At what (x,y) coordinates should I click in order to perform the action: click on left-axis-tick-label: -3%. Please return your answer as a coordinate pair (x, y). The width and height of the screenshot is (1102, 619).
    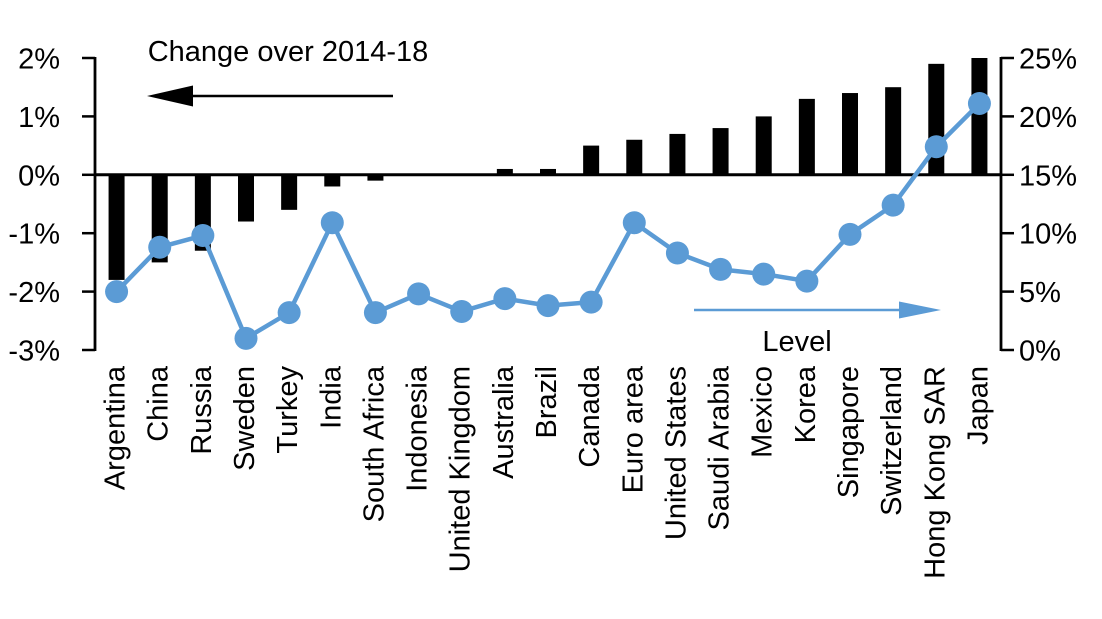
    Looking at the image, I should click on (34, 352).